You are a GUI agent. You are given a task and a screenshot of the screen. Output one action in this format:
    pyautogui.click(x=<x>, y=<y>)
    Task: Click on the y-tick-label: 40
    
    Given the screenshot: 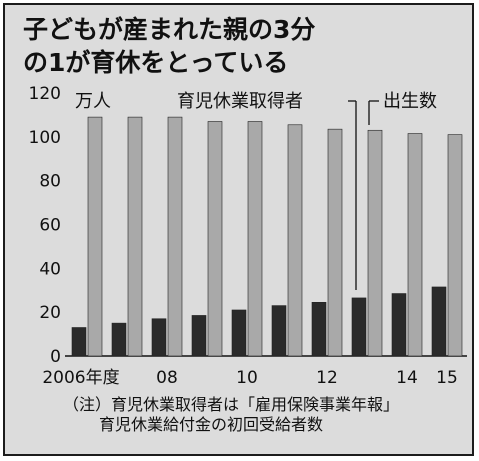 What is the action you would take?
    pyautogui.click(x=50, y=269)
    